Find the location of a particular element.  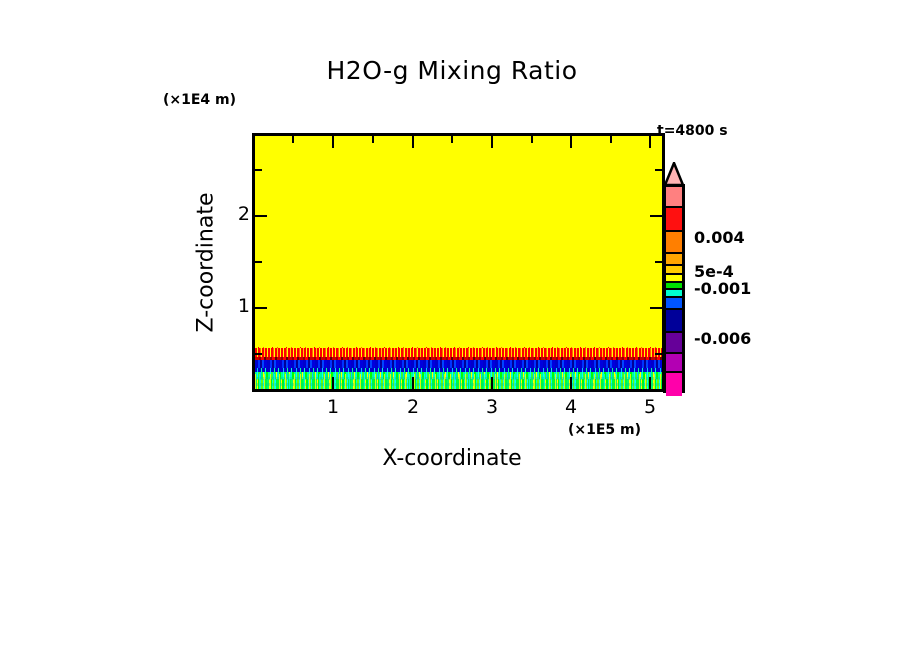

field-band-positive-core is located at coordinates (458, 358).